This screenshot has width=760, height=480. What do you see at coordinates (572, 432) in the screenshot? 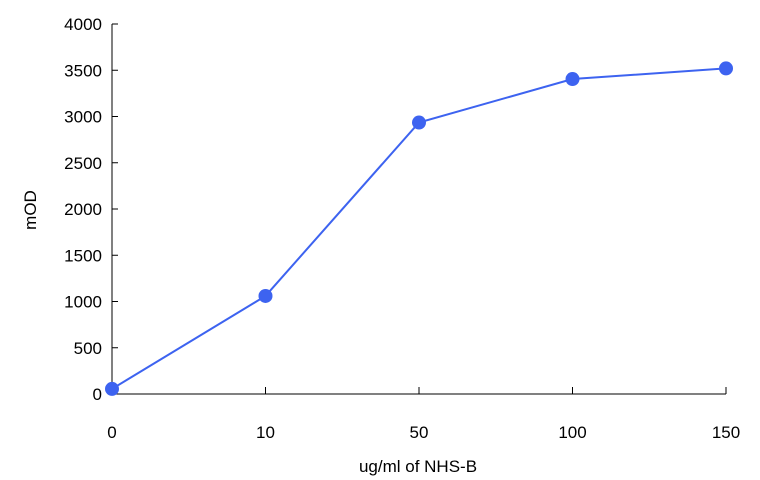
I see `x-tick-label: 100` at bounding box center [572, 432].